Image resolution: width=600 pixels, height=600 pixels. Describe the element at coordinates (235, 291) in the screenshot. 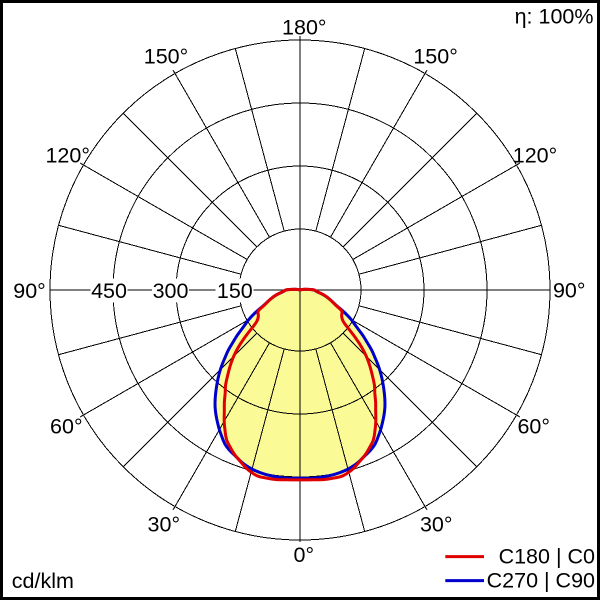

I see `svg-text: 150` at that location.